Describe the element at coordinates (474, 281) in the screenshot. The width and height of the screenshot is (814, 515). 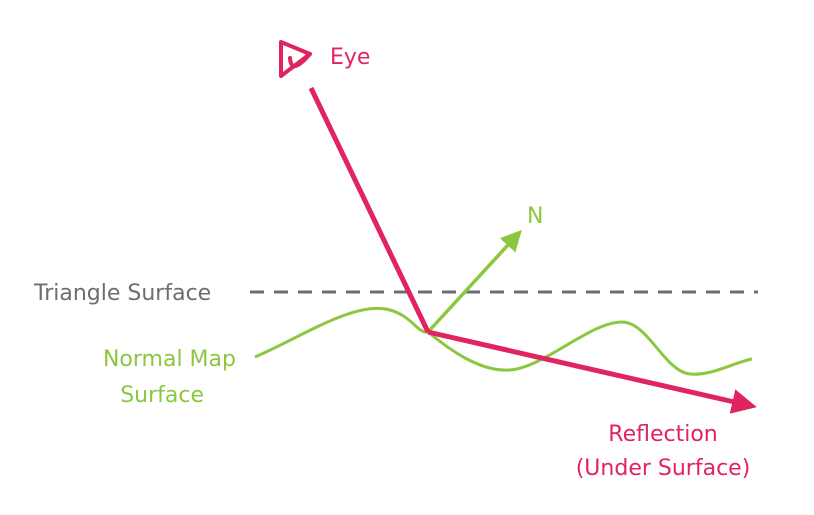
I see `normal-vector-arrow` at that location.